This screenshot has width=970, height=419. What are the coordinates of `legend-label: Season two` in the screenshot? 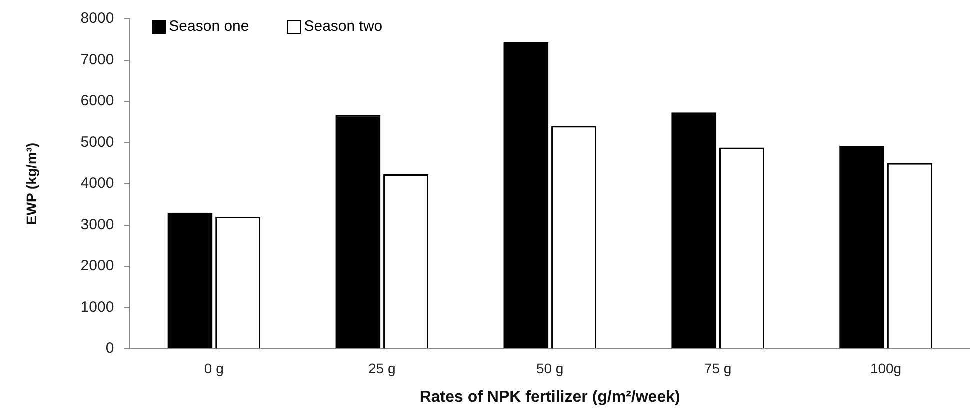 It's located at (343, 27).